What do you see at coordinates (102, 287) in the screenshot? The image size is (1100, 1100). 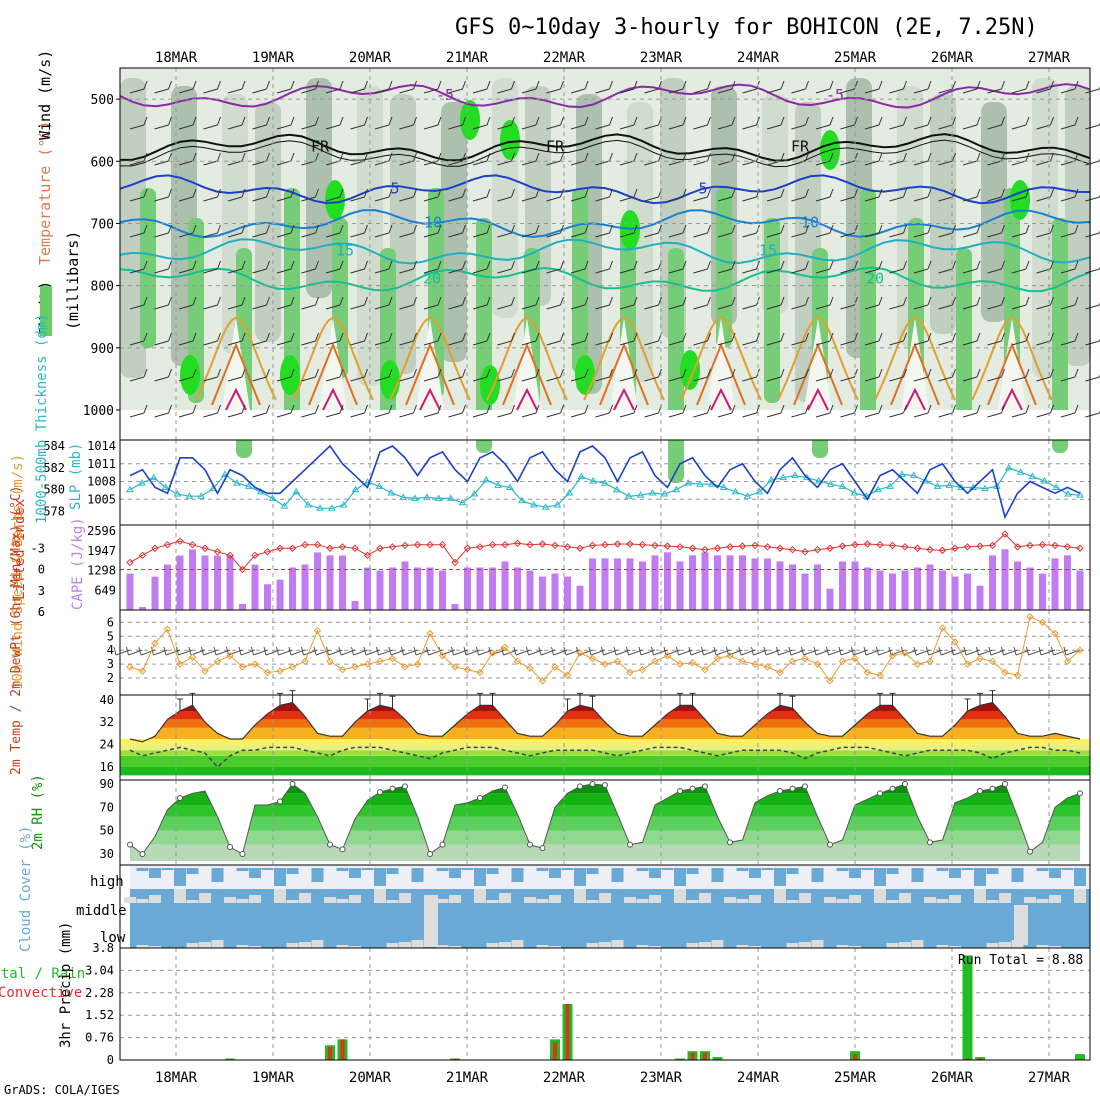 I see `pressure-tick-3: 800` at bounding box center [102, 287].